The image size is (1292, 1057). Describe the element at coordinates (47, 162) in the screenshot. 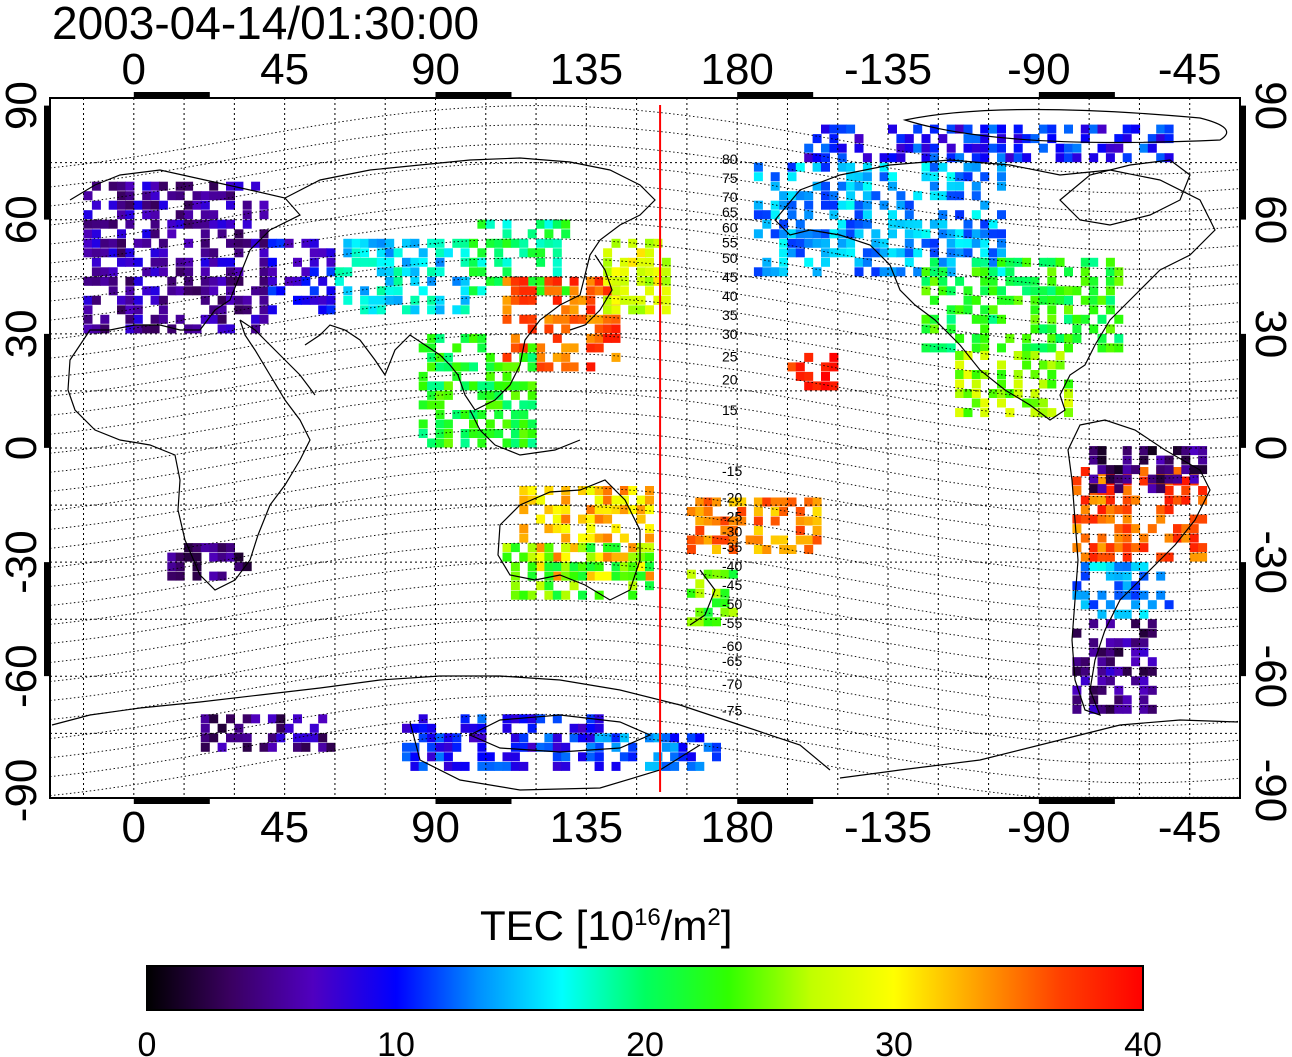

I see `frame-tick-bar` at that location.